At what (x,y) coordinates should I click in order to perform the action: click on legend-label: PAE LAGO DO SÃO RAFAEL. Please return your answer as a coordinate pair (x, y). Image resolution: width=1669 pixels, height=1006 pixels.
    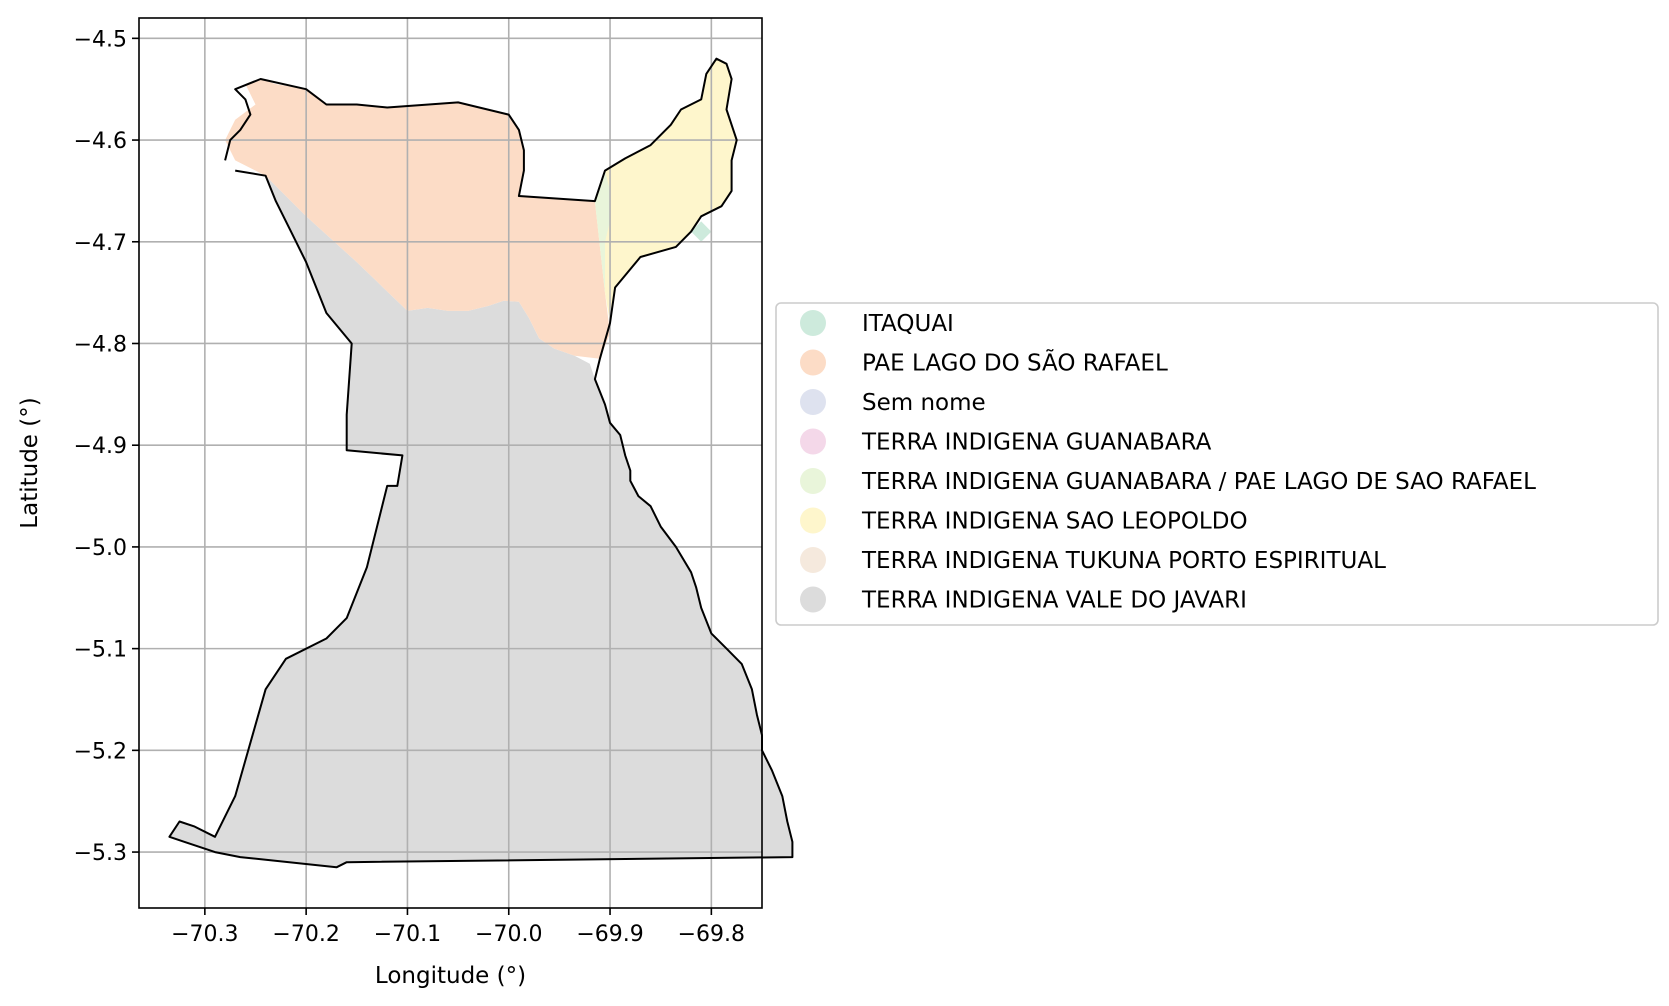
    Looking at the image, I should click on (1015, 363).